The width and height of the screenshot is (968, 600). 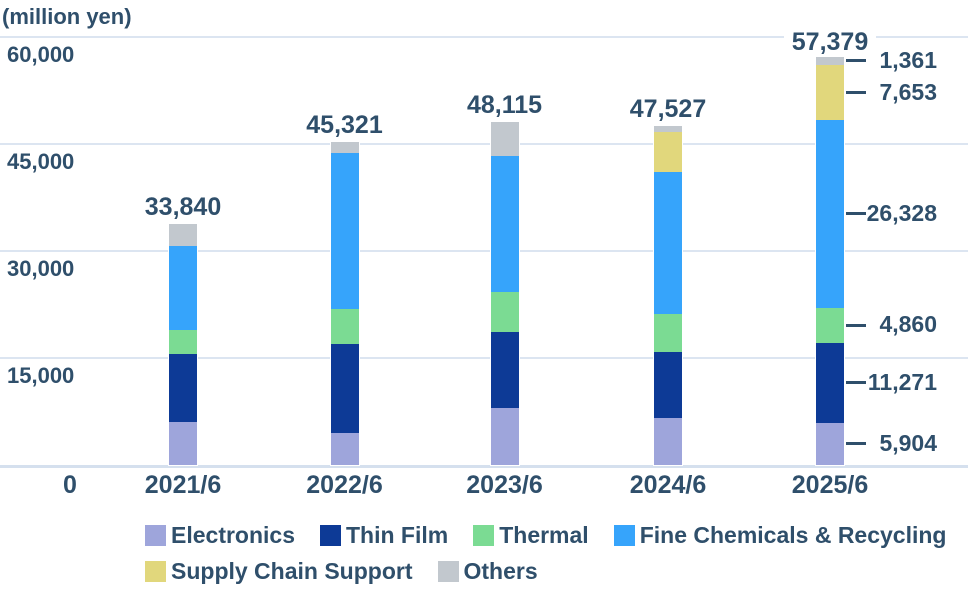 What do you see at coordinates (292, 571) in the screenshot?
I see `legend-label-supply-chain-support: Supply Chain Support` at bounding box center [292, 571].